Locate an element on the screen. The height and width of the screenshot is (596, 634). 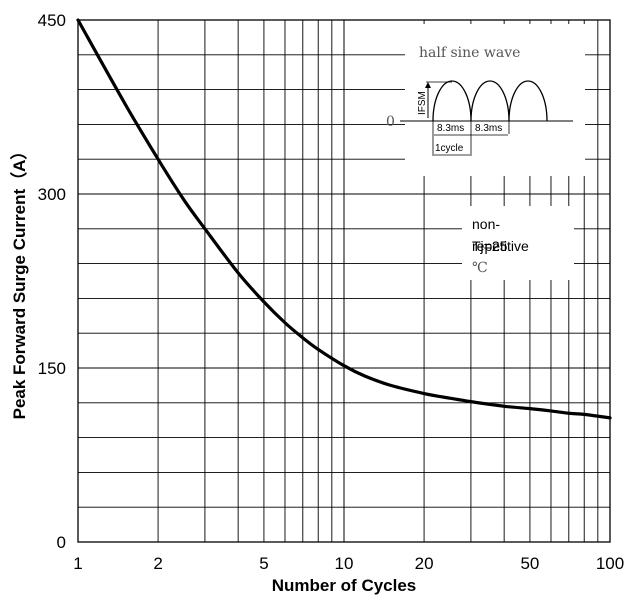
x-tick-label: 50 is located at coordinates (529, 563).